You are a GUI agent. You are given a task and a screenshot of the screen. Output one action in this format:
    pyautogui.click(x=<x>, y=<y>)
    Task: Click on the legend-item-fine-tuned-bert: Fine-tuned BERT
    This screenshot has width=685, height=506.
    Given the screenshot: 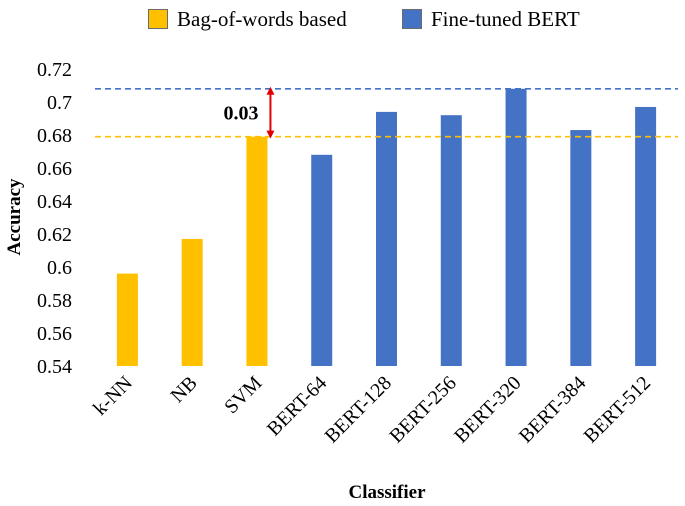 What is the action you would take?
    pyautogui.click(x=491, y=19)
    